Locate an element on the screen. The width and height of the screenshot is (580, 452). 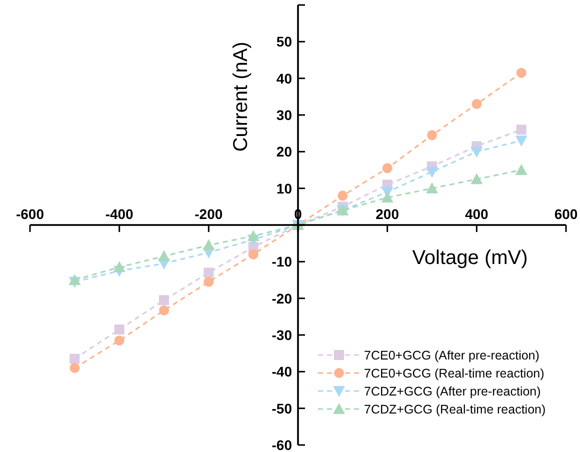
x-tick-label: 600 is located at coordinates (566, 214).